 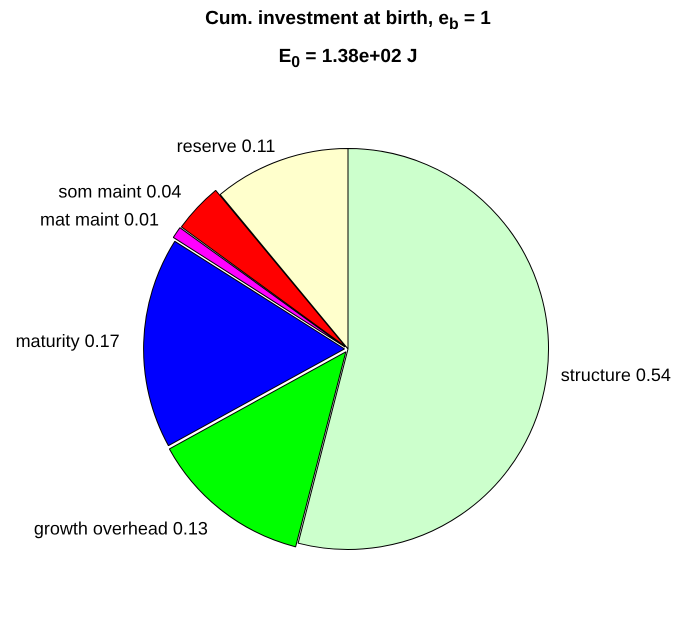 I want to click on slice-label: structure 0.54, so click(x=615, y=374).